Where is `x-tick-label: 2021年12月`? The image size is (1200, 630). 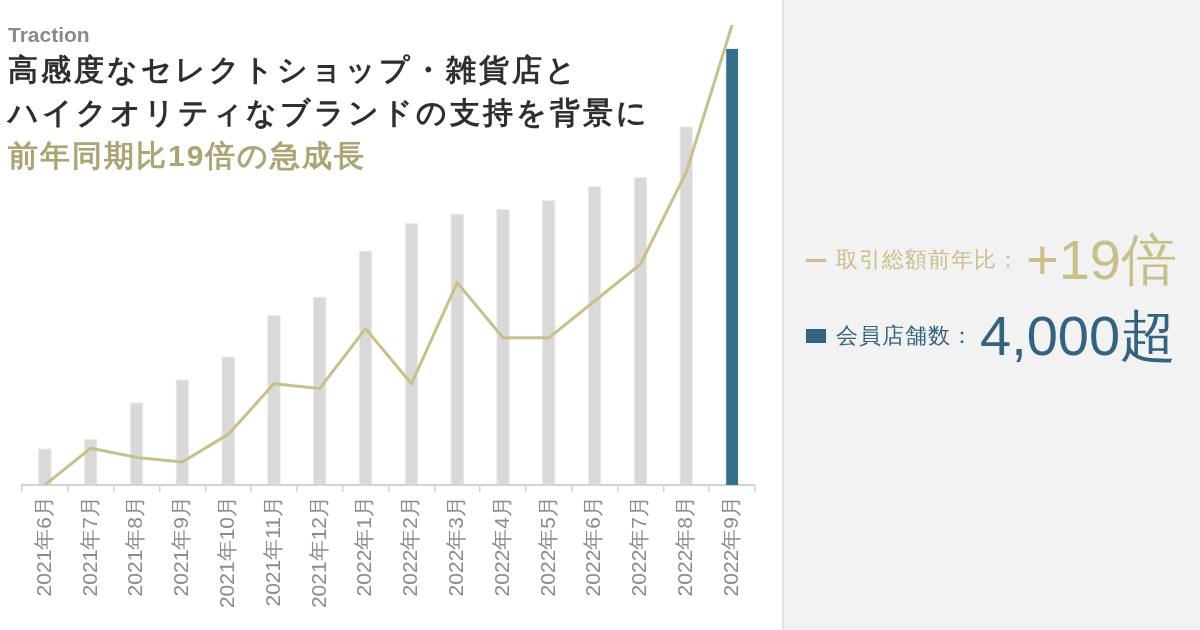
x-tick-label: 2021年12月 is located at coordinates (318, 552).